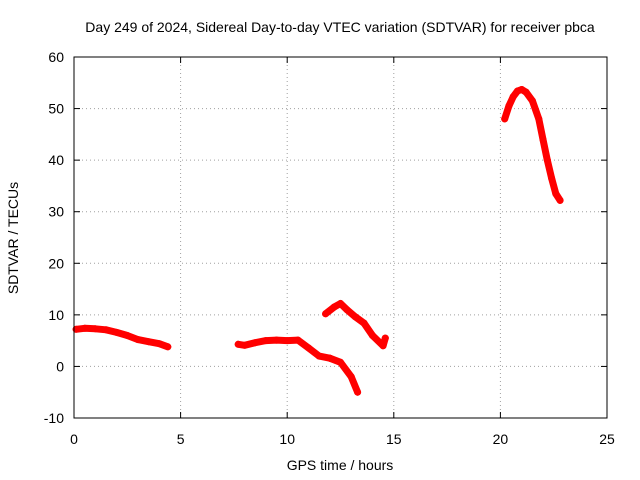  Describe the element at coordinates (56, 212) in the screenshot. I see `y-tick-label: 30` at that location.